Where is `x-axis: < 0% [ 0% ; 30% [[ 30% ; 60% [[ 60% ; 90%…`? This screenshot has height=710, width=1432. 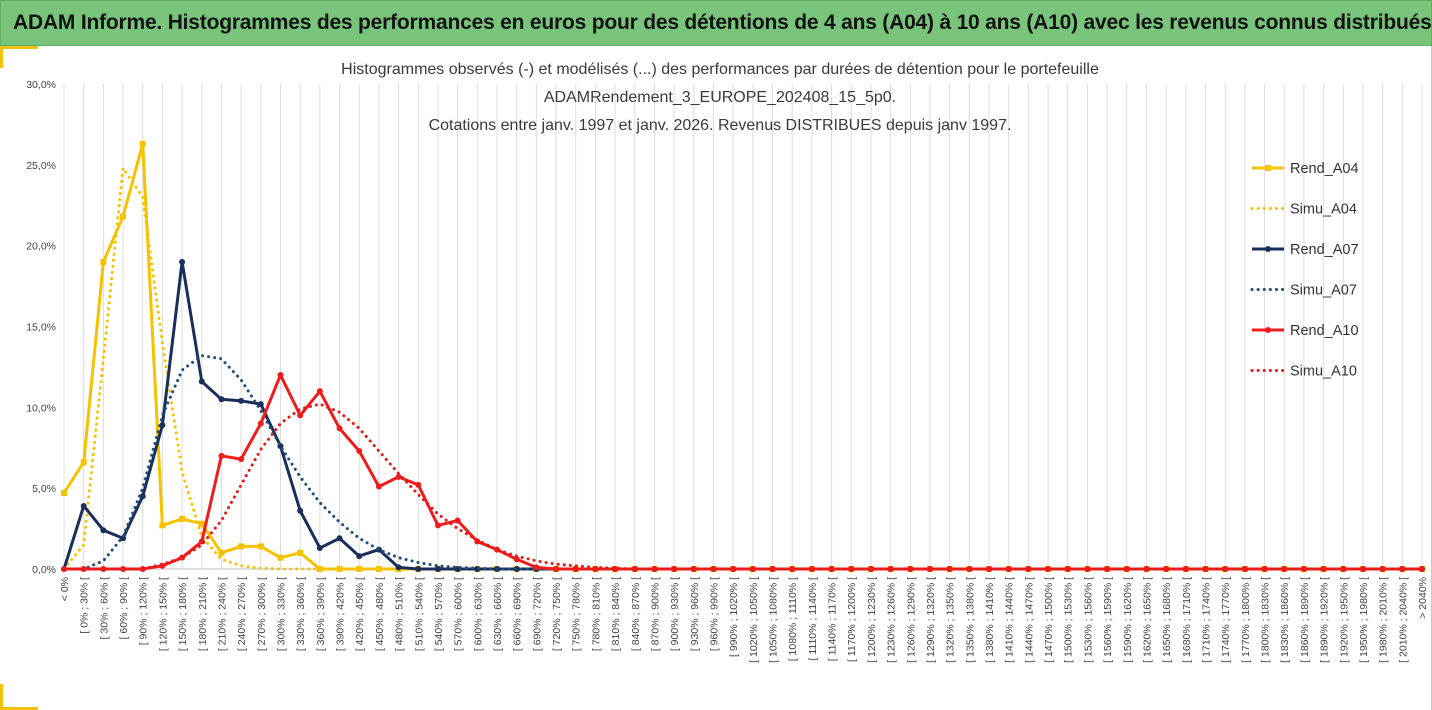
x-axis: < 0% [ 0% ; 30% [[ 30% ; 60% [[ 60% ; 90%… is located at coordinates (744, 620).